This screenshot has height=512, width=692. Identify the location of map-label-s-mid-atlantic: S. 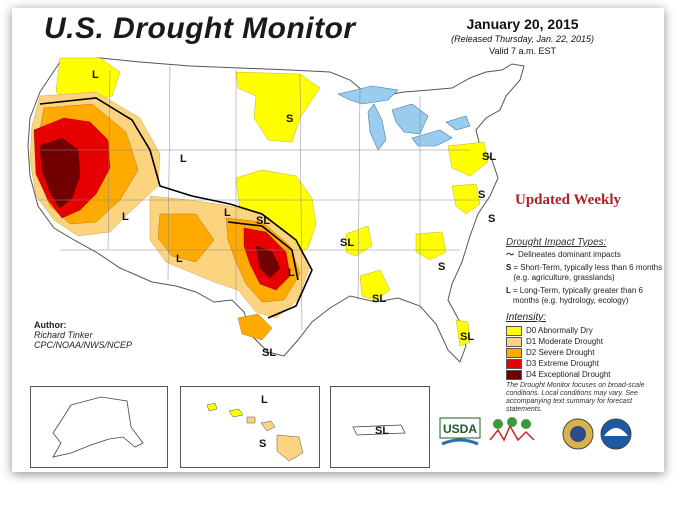
(481, 195).